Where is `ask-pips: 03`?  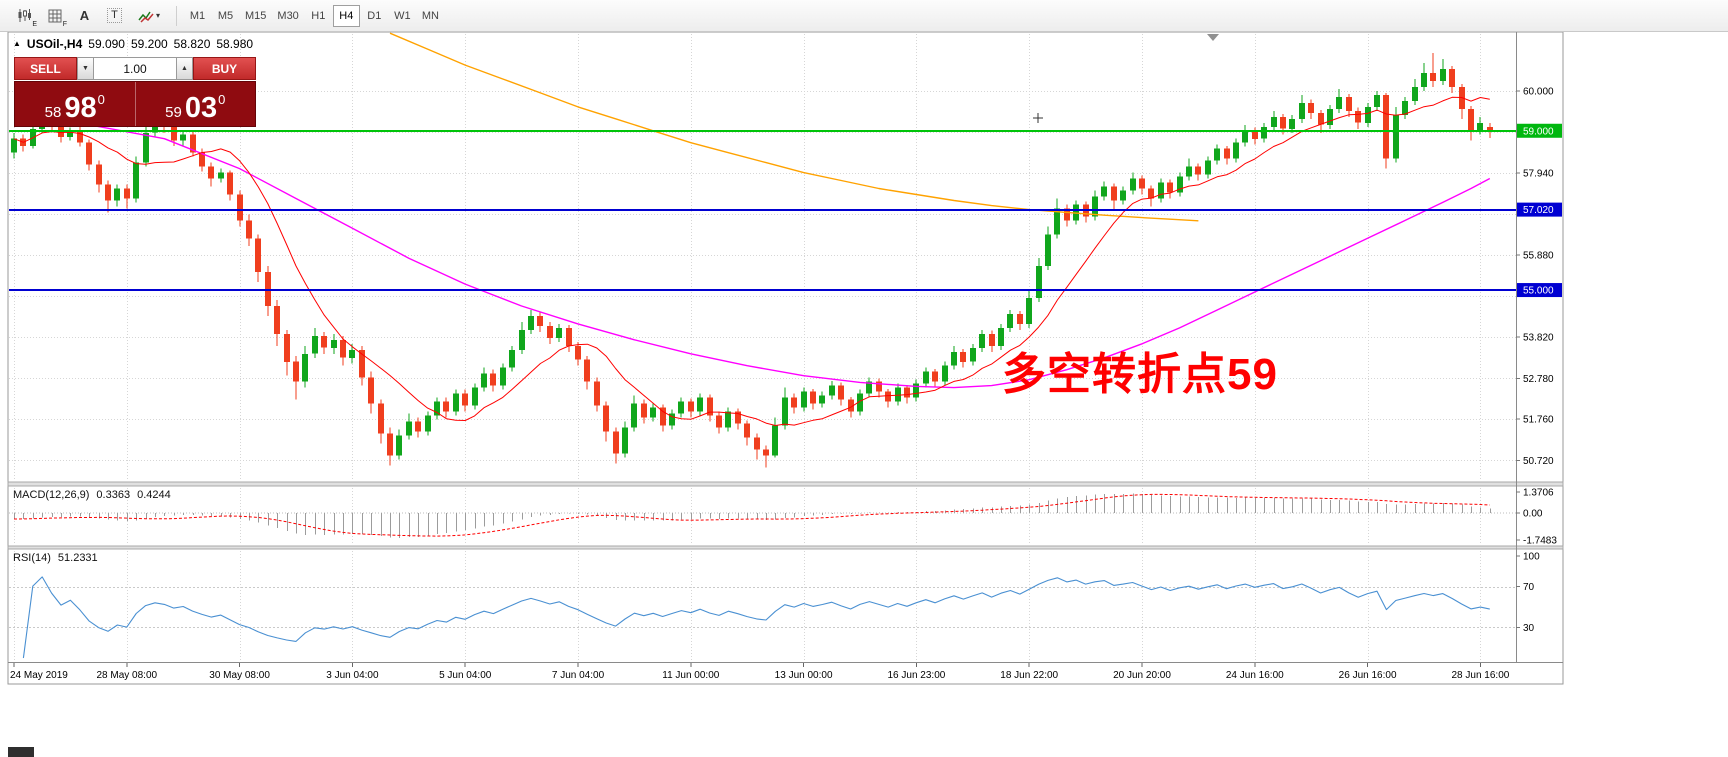
ask-pips: 03 is located at coordinates (201, 107).